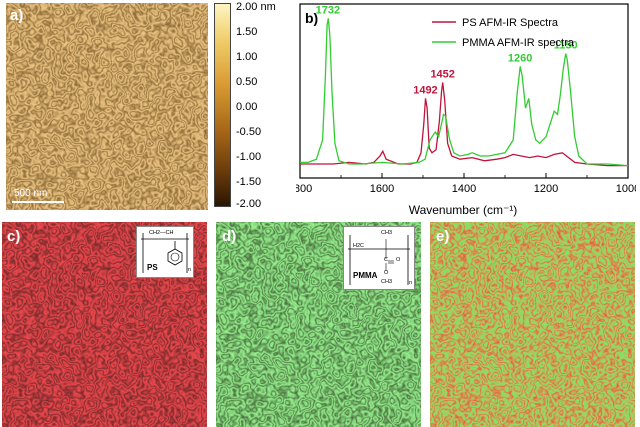 This screenshot has height=427, width=640. What do you see at coordinates (249, 157) in the screenshot?
I see `colorbar-tick: -1.00` at bounding box center [249, 157].